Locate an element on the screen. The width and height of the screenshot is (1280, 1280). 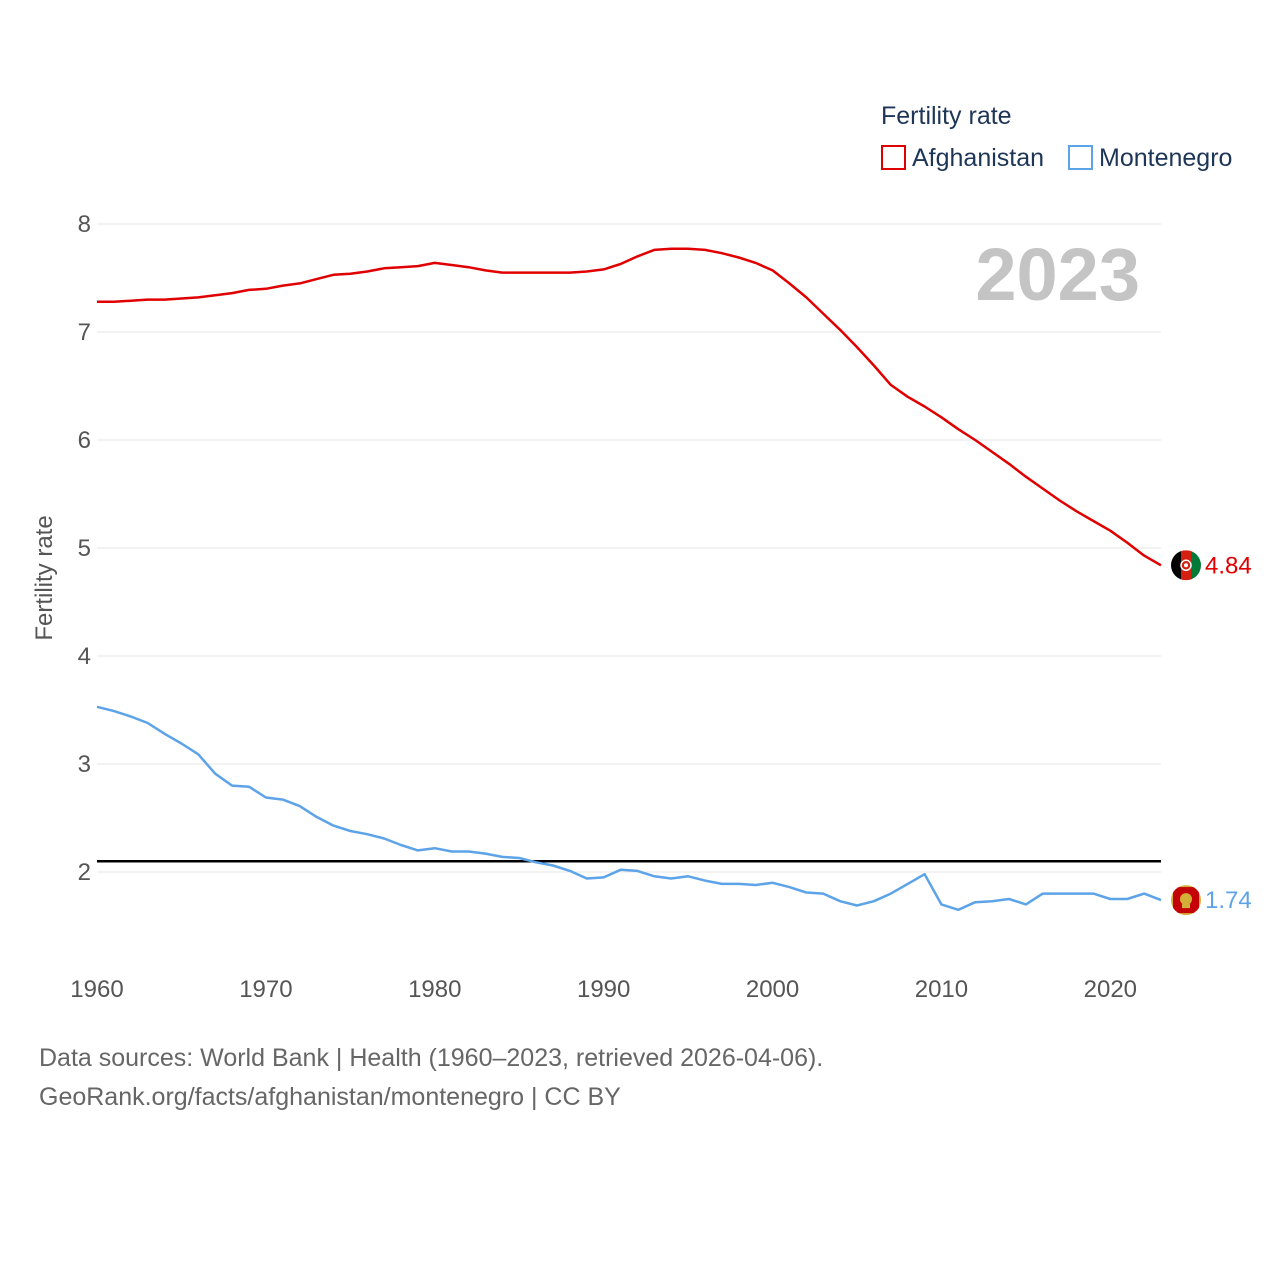
y-tick-label: 5 is located at coordinates (84, 548).